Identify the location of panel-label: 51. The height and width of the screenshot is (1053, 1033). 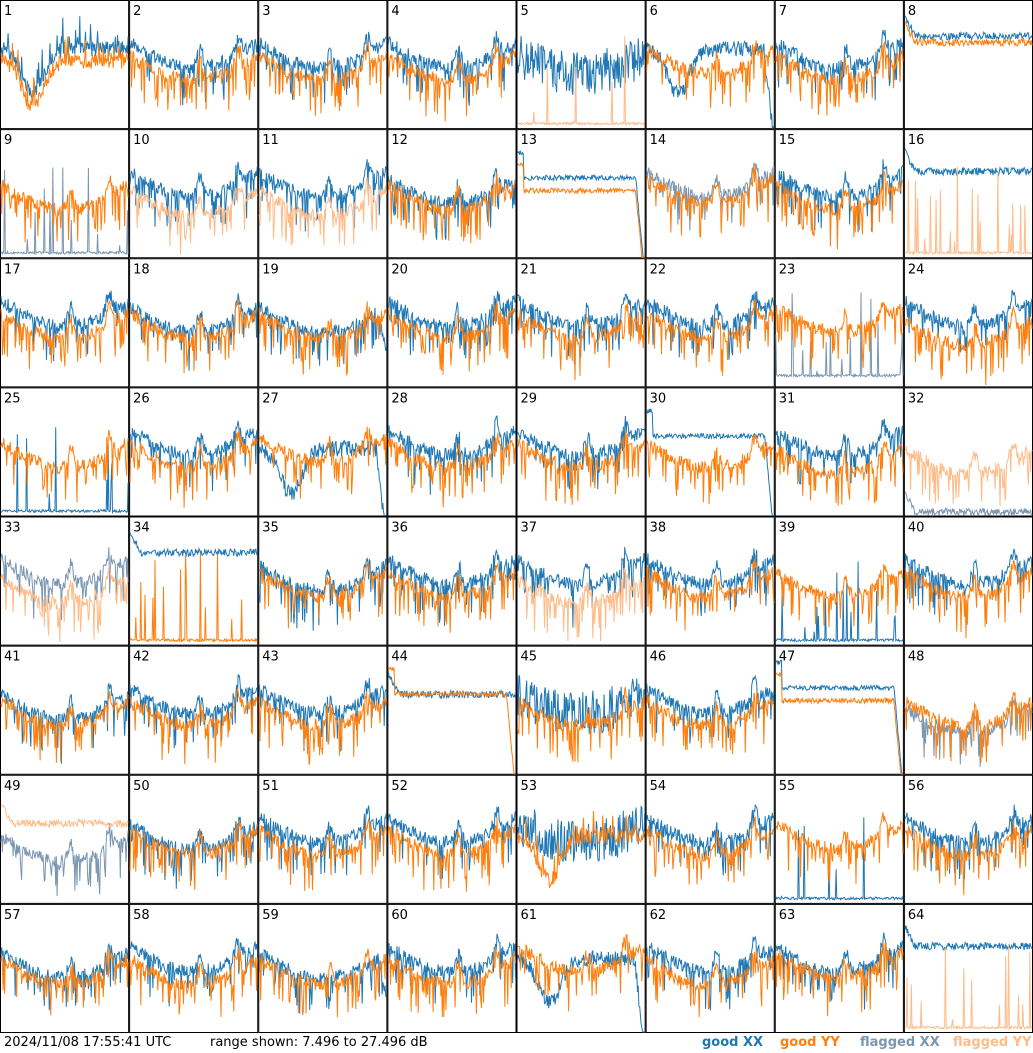
(270, 786).